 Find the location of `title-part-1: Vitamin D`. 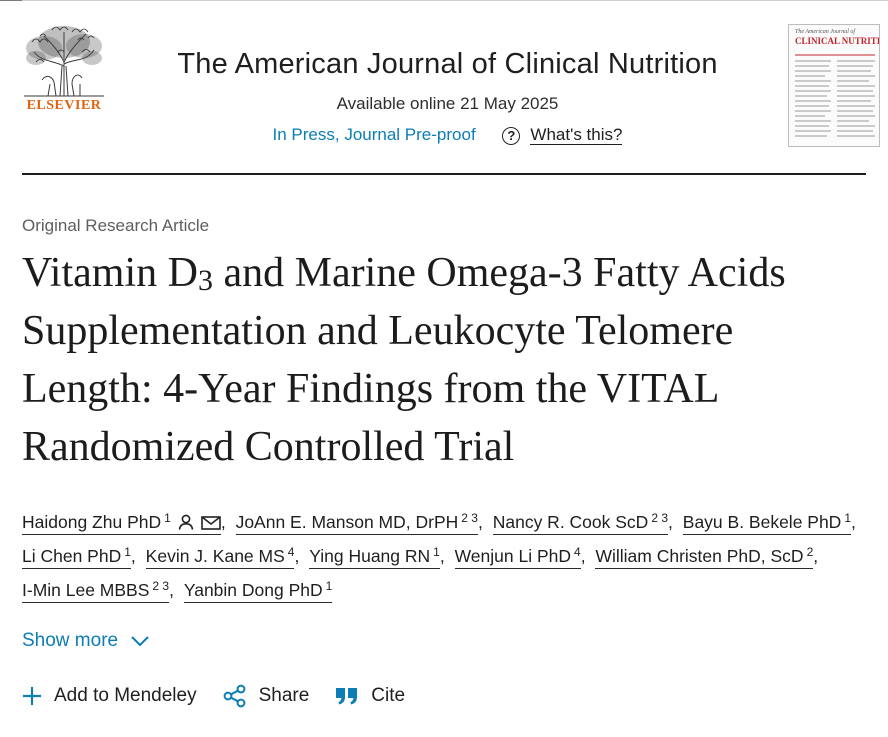

title-part-1: Vitamin D is located at coordinates (110, 273).